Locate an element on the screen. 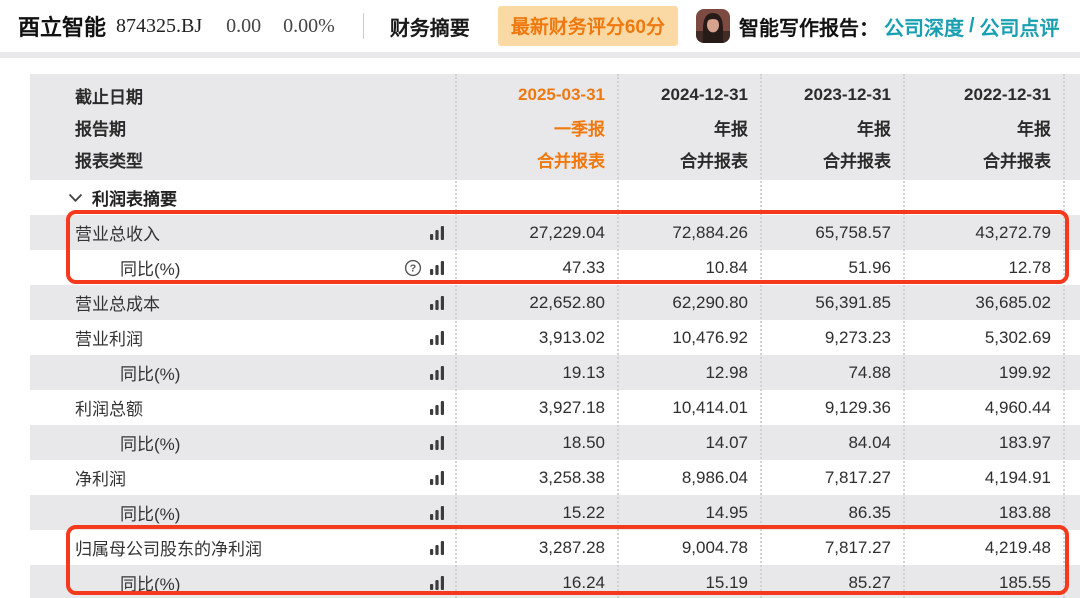 This screenshot has width=1080, height=598. row-label-cell: 营业利润 is located at coordinates (242, 337).